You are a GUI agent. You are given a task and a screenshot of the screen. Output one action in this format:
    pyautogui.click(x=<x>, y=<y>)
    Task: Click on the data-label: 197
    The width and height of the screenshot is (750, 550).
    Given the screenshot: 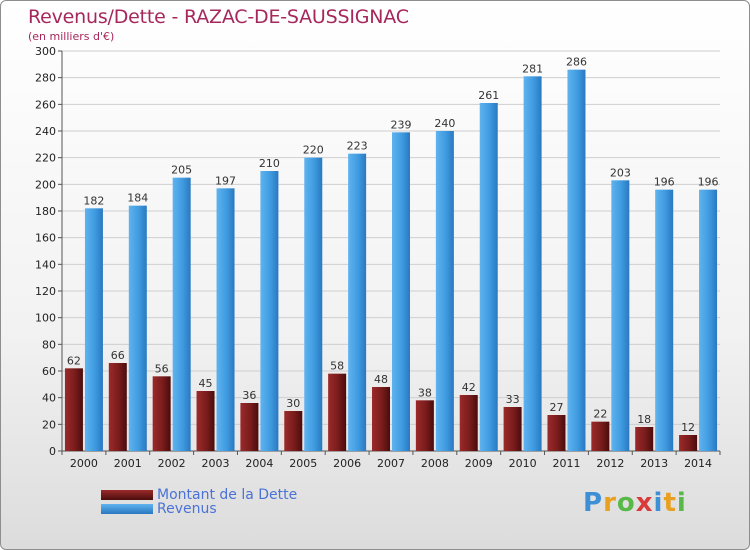 What is the action you would take?
    pyautogui.click(x=225, y=180)
    